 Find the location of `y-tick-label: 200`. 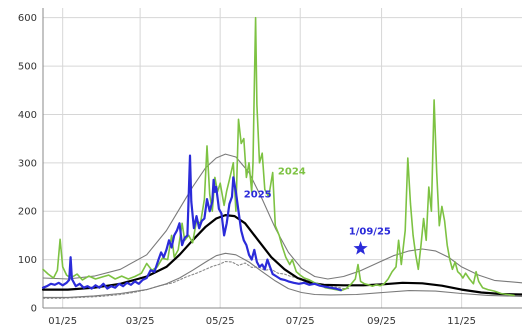

y-tick-label: 200 is located at coordinates (27, 212).